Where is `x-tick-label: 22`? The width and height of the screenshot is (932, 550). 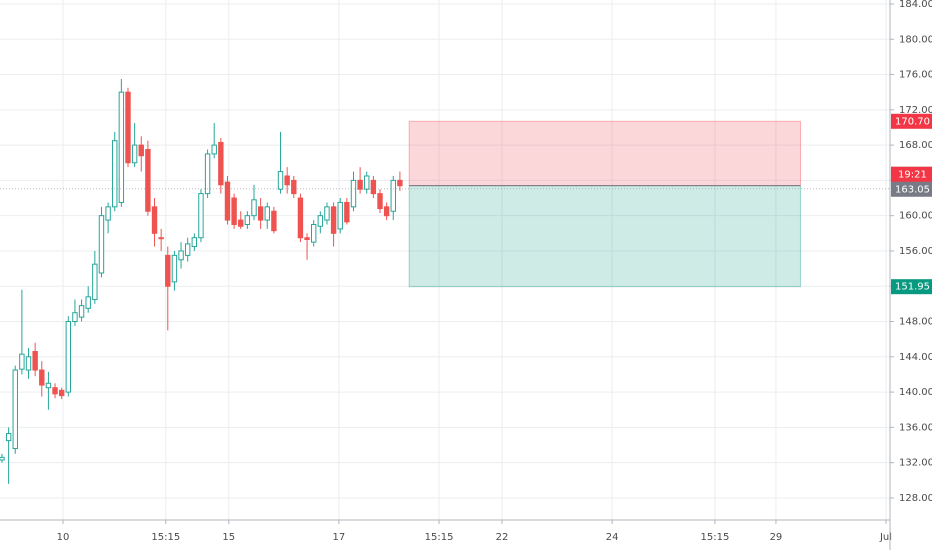
x-tick-label: 22 is located at coordinates (502, 537).